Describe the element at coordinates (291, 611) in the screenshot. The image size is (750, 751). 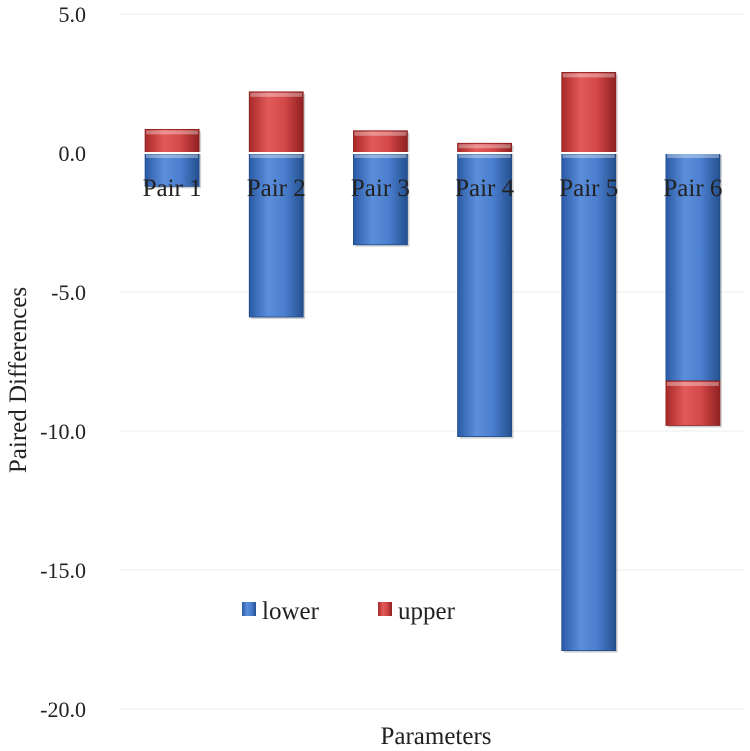
I see `legend-label-lower: lower` at that location.